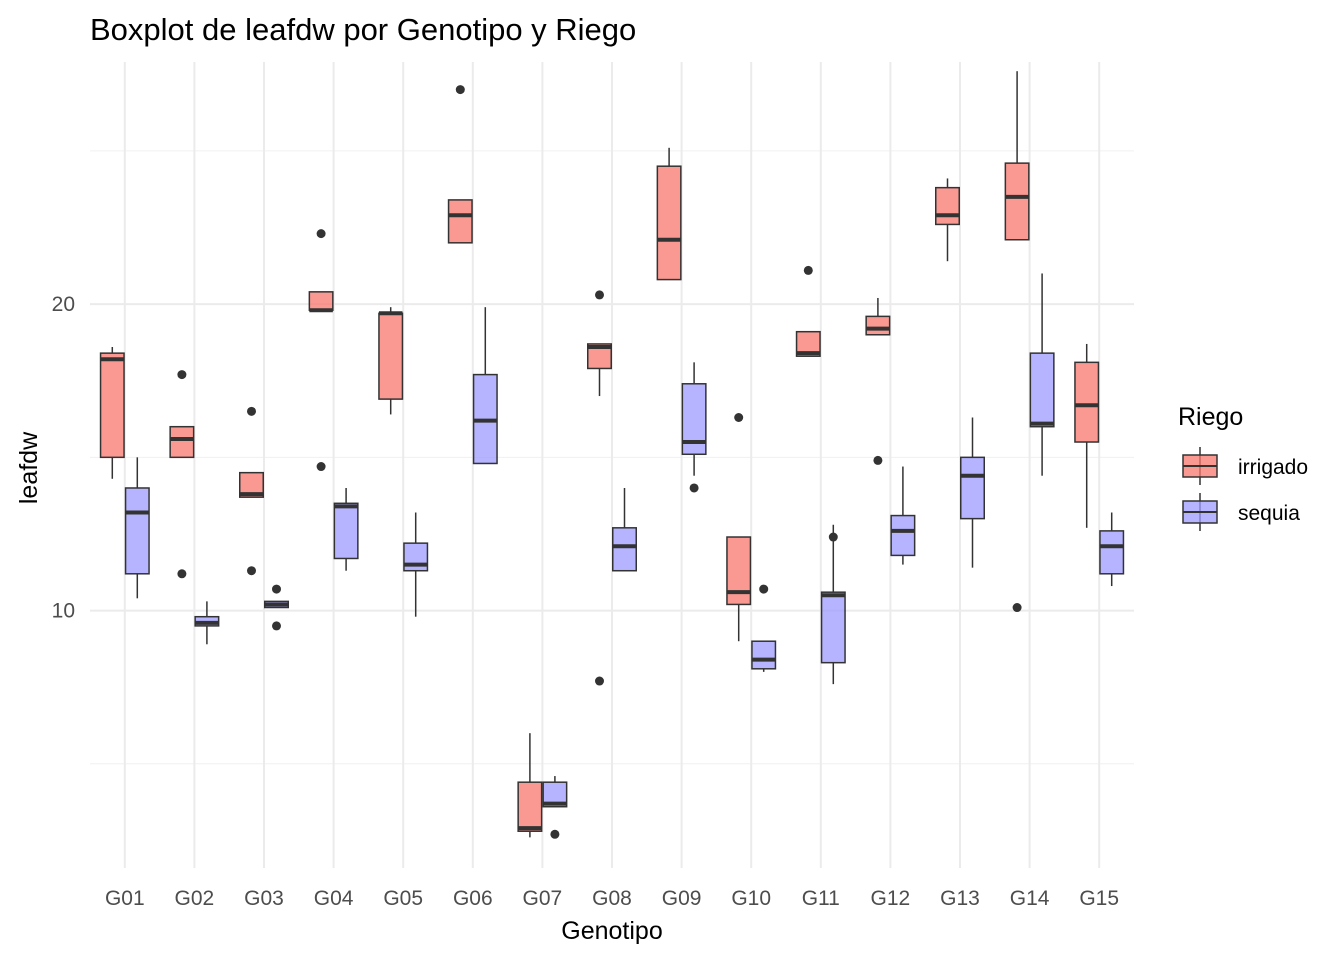  I want to click on box-irrigado-G15, so click(1087, 435).